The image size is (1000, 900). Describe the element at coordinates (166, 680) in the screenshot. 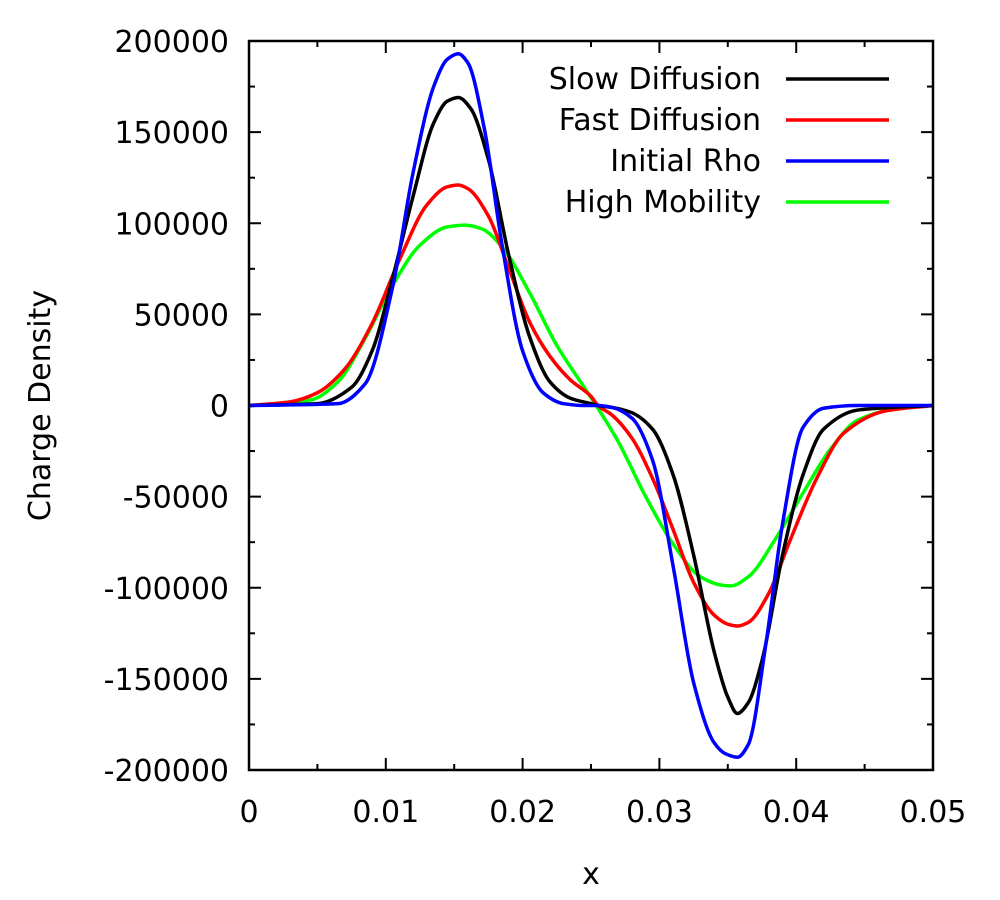

I see `y-tick-label: -150000` at that location.